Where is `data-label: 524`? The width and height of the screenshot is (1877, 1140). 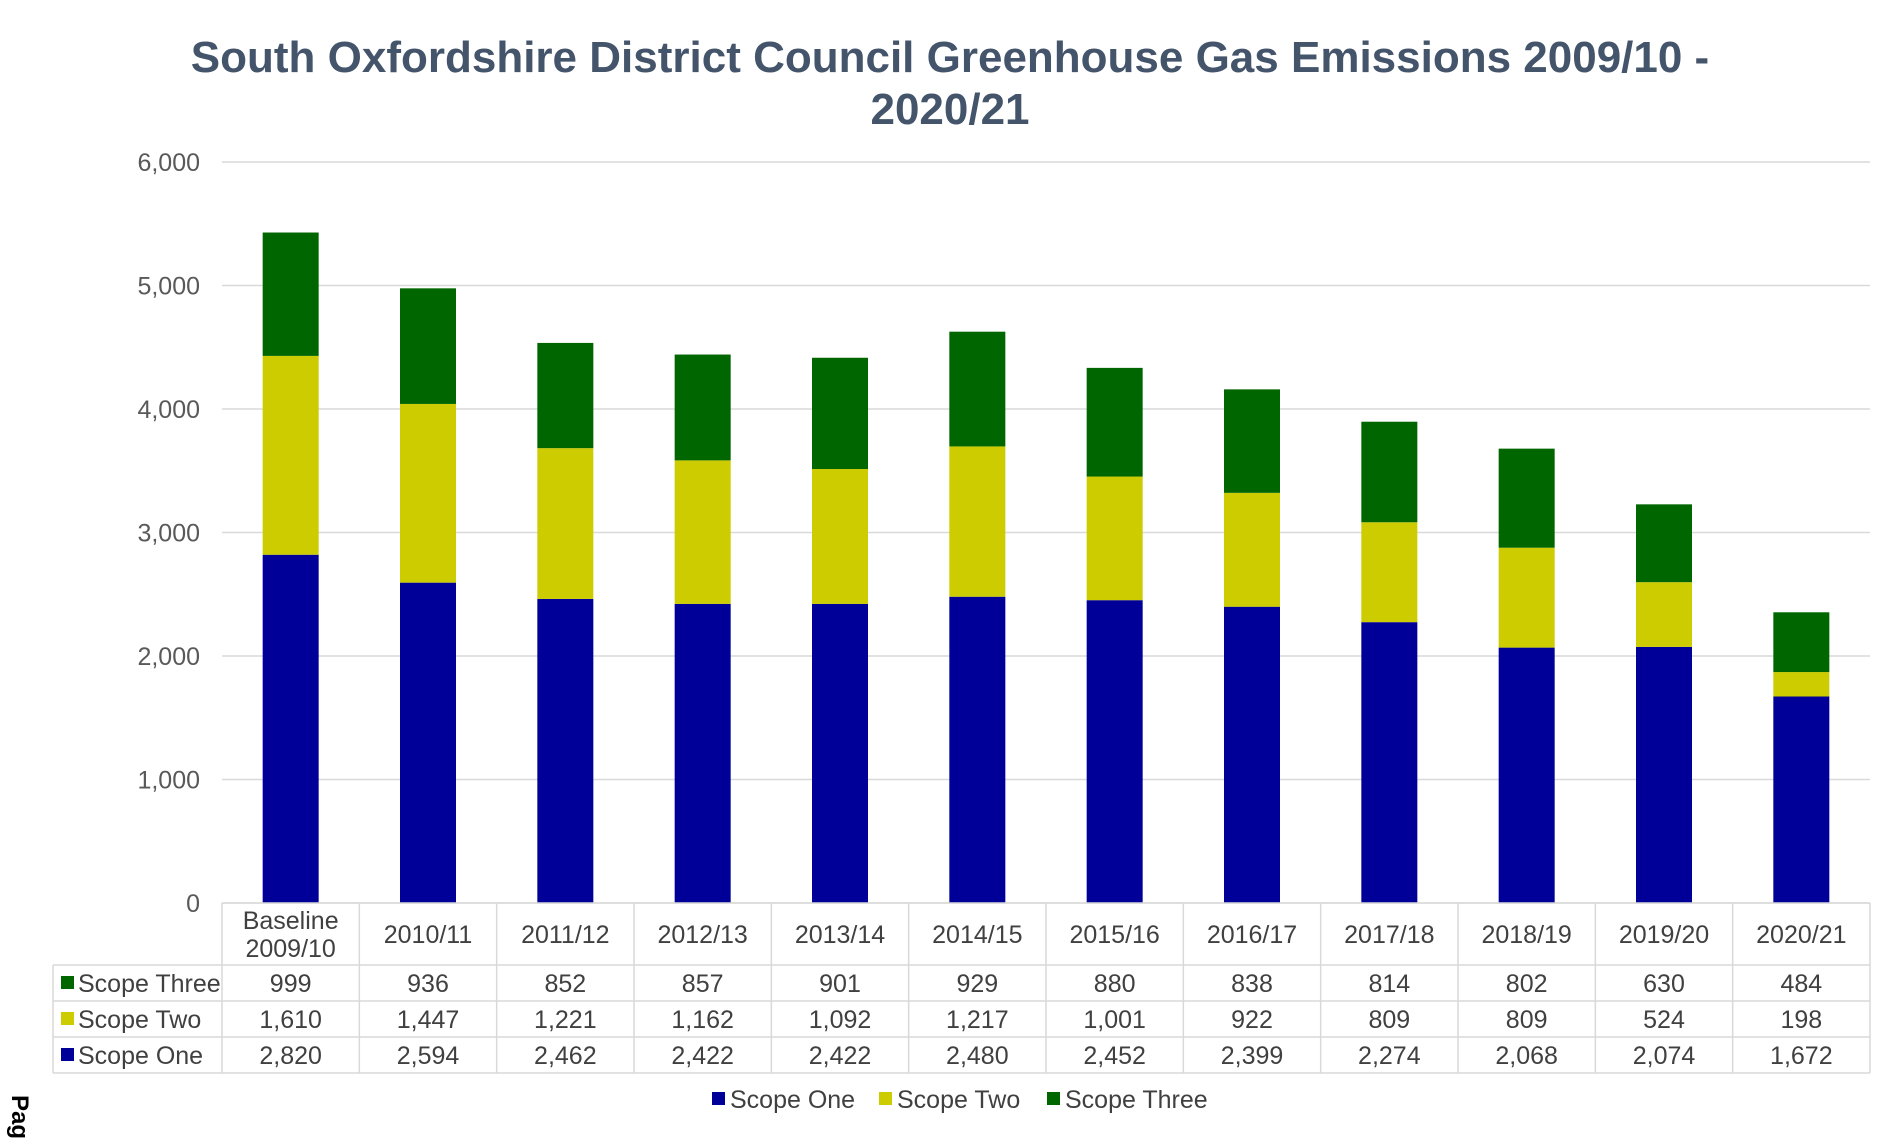 data-label: 524 is located at coordinates (1664, 1020).